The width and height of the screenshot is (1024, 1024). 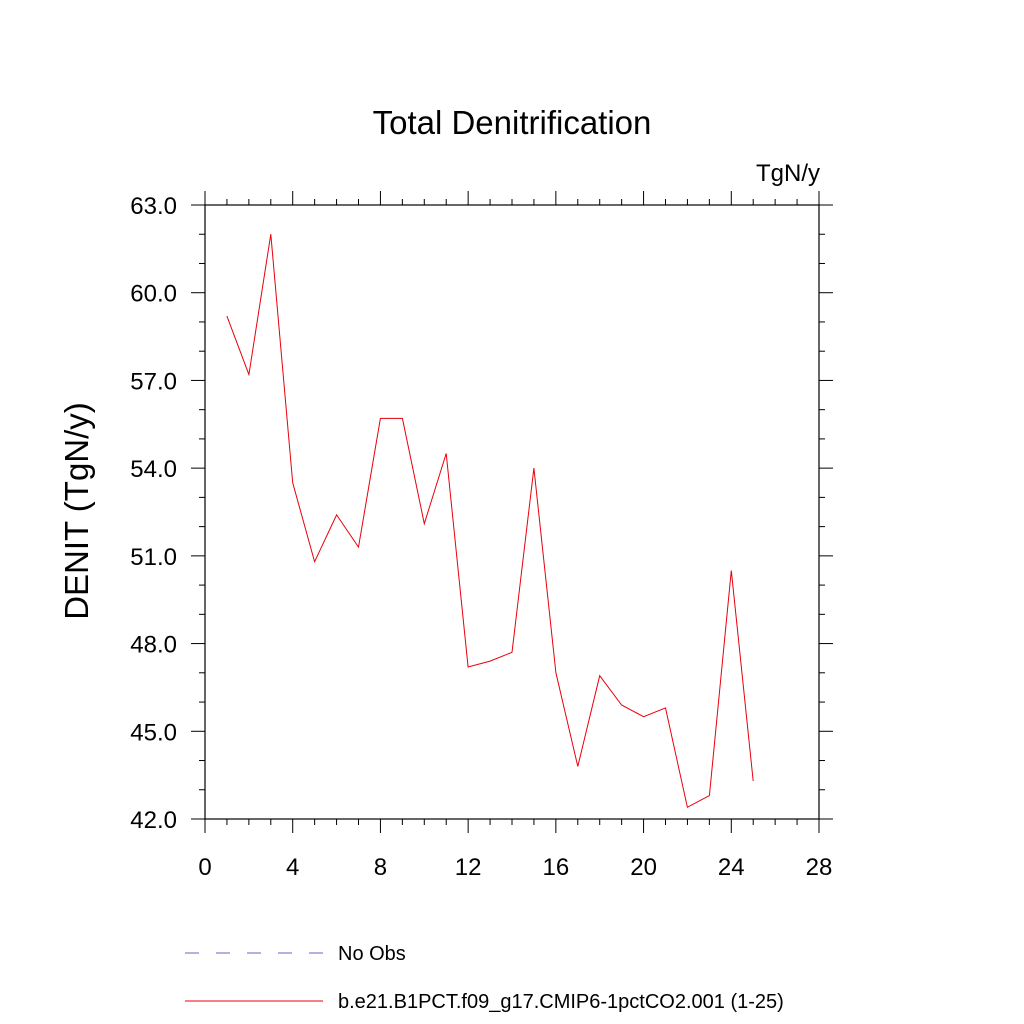 I want to click on x-tick-label: 16, so click(x=556, y=867).